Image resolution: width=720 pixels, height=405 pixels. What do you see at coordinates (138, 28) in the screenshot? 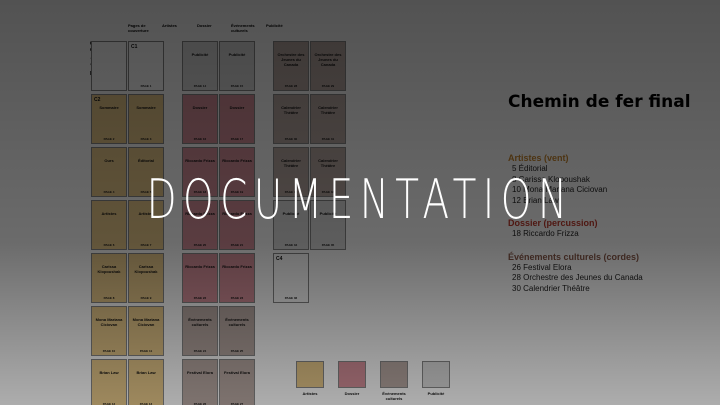
I see `column-header-covers: Pages de couverture` at bounding box center [138, 28].